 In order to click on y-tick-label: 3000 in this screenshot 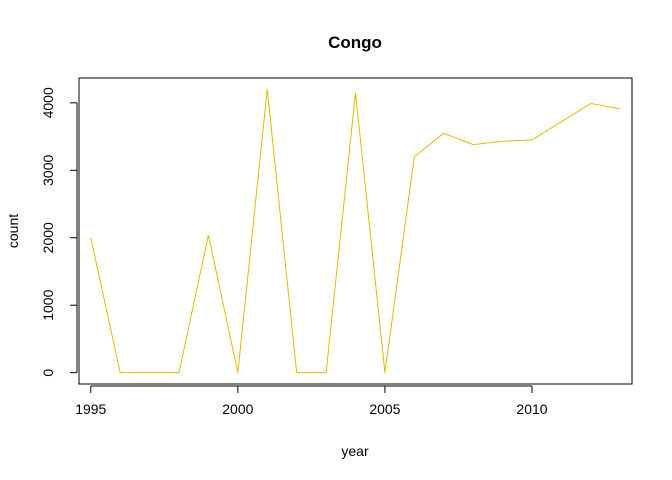, I will do `click(48, 170)`.